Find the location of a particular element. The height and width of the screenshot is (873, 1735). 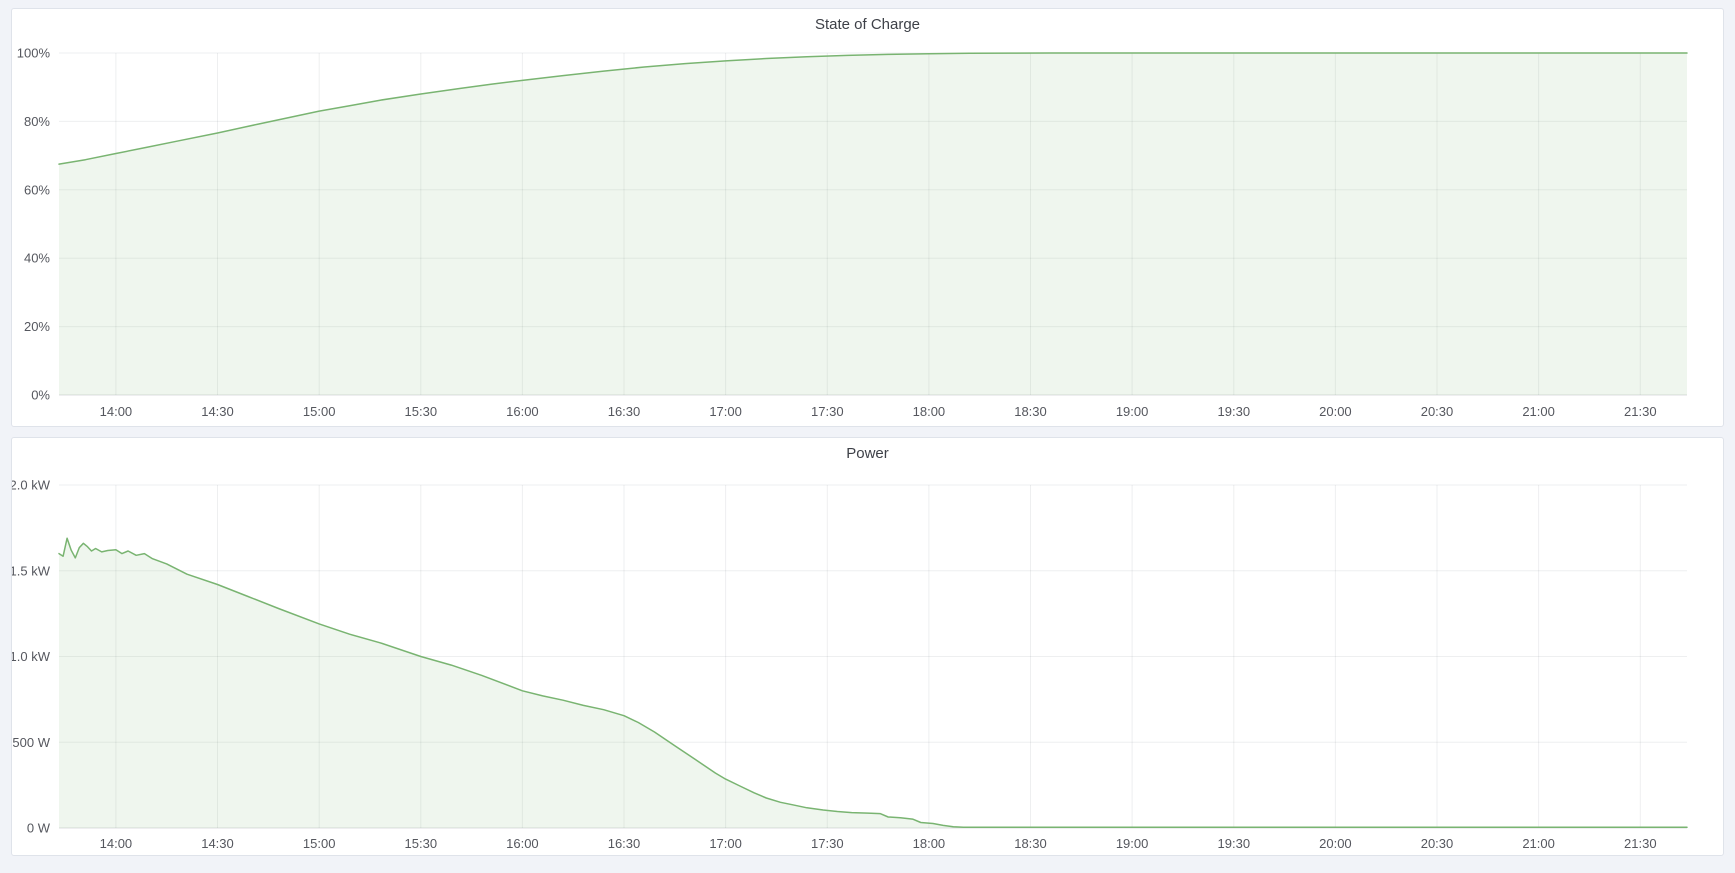

y-axis-tick-label: 80% is located at coordinates (37, 121).